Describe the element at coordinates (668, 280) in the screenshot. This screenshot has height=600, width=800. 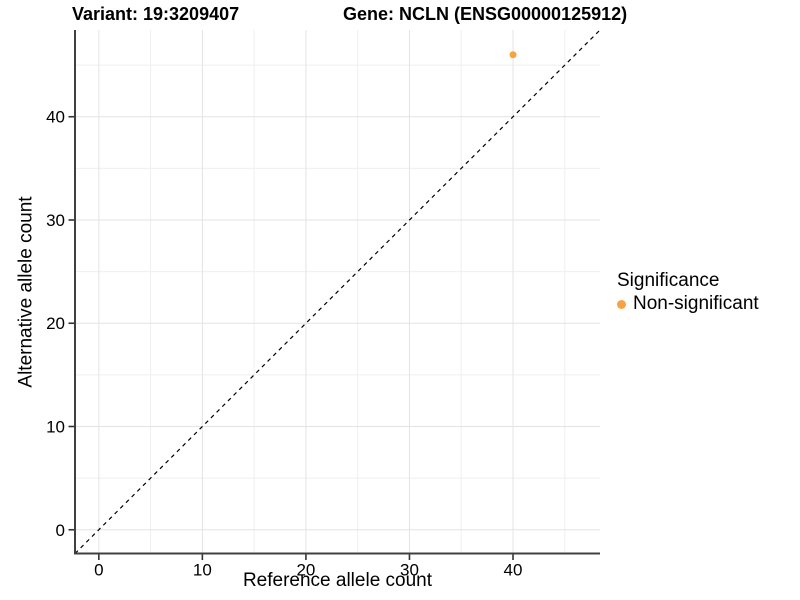
I see `legend-title: Significance` at that location.